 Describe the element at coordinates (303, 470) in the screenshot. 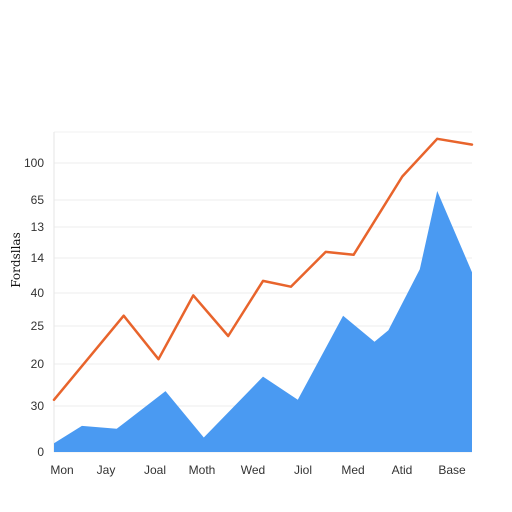

I see `x-tick-label: Jiol` at that location.